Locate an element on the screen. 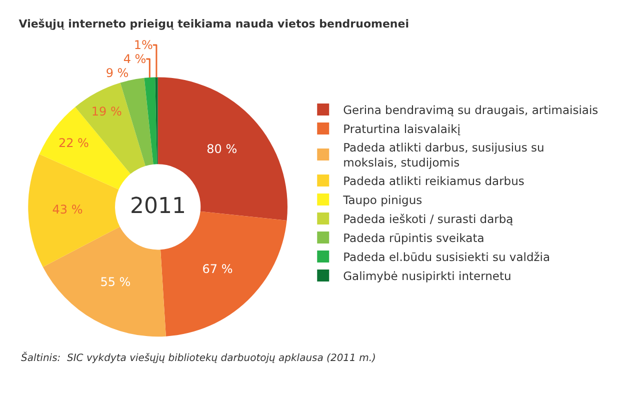 This screenshot has height=396, width=625. legend-label: Praturtina laisvalaikį is located at coordinates (401, 129).